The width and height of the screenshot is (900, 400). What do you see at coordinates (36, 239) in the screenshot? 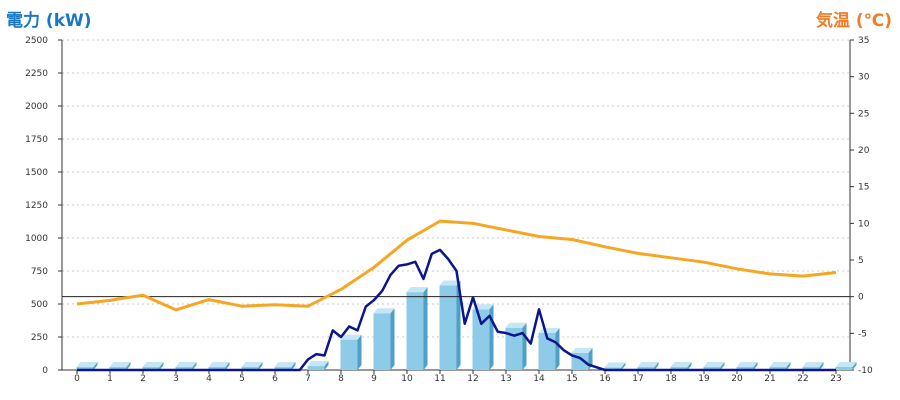
I see `left-tick-label: 1000` at bounding box center [36, 239].